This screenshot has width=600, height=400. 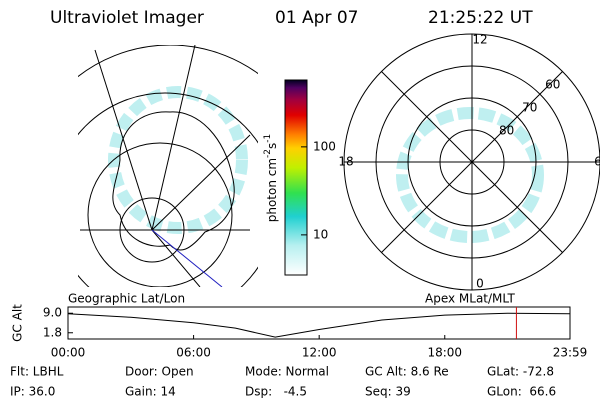 I want to click on lat-ring, so click(x=472, y=162).